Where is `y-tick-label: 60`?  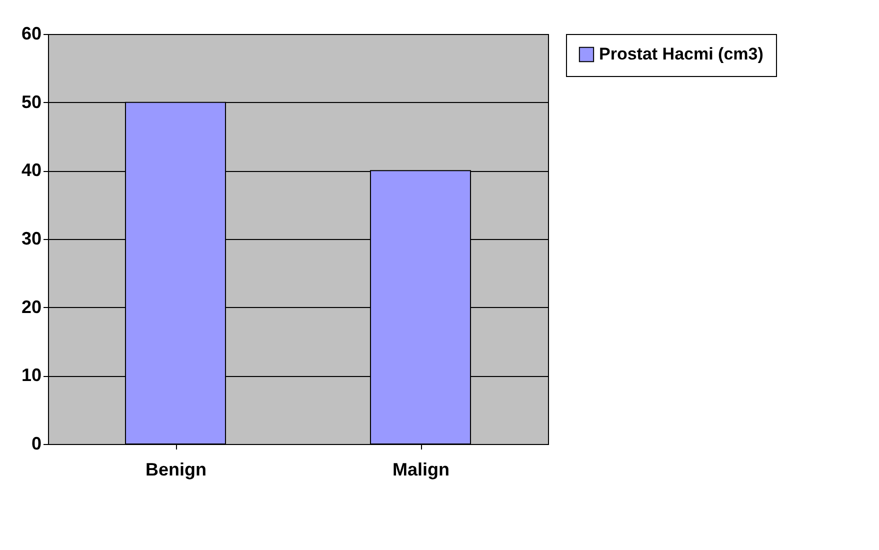 y-tick-label: 60 is located at coordinates (31, 34).